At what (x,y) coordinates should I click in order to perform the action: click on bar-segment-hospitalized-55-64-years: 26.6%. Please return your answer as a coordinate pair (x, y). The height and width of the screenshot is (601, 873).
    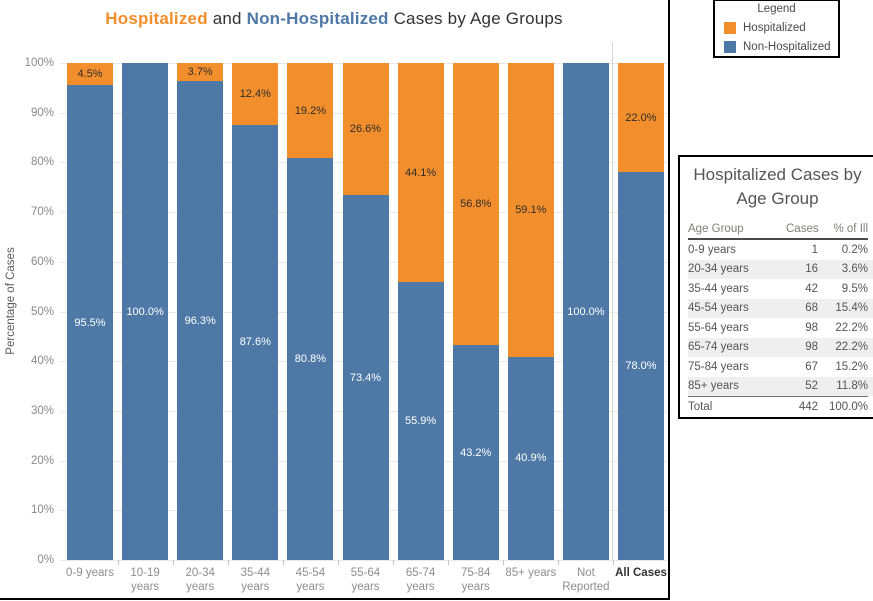
    Looking at the image, I should click on (365, 129).